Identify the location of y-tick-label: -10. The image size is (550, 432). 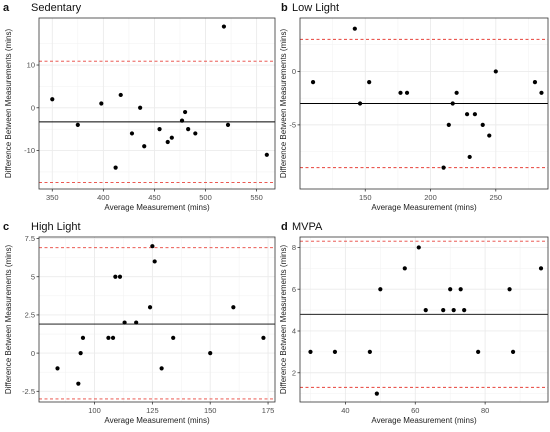
(29, 150).